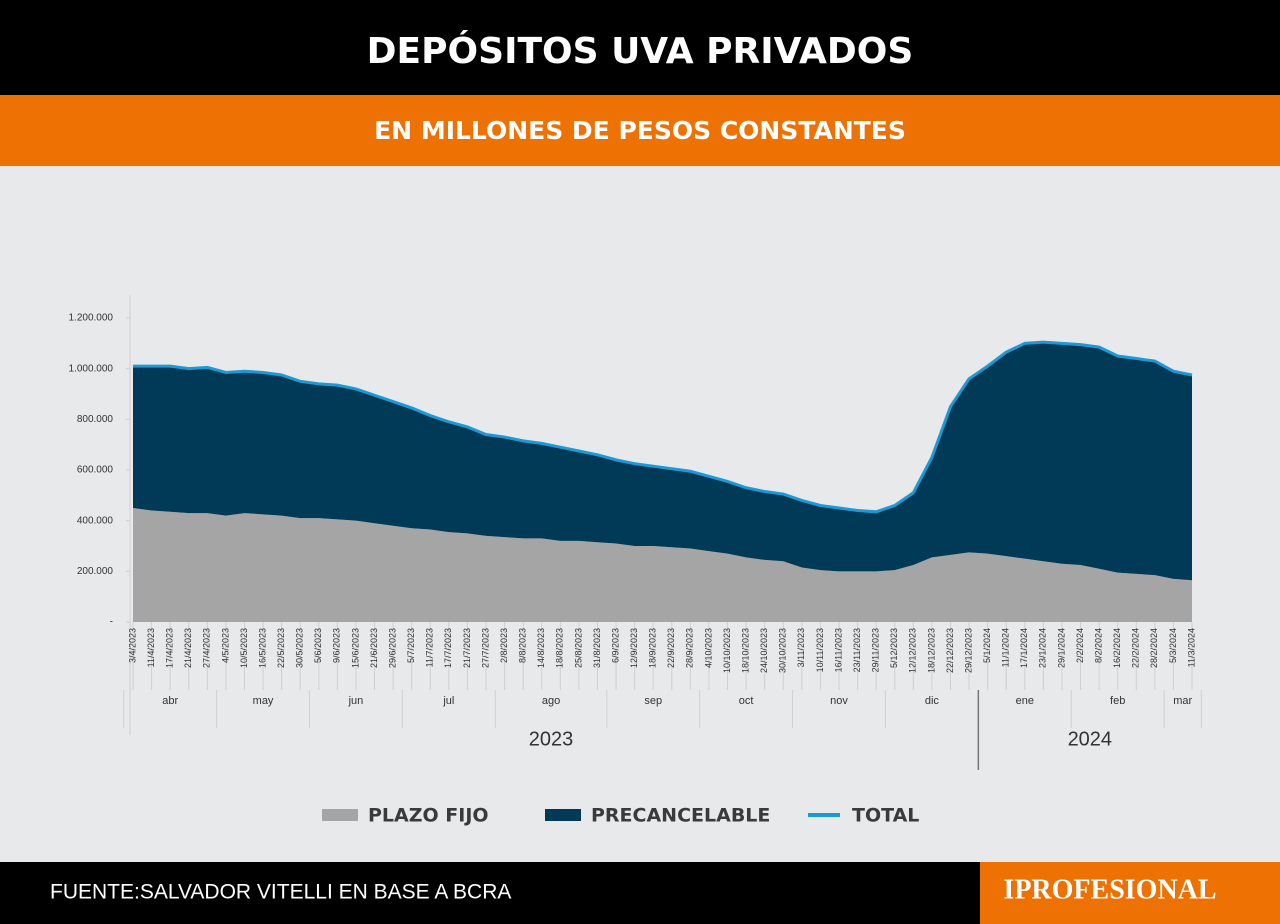 This screenshot has width=1280, height=924. I want to click on x-tick-label: 16/2/2024, so click(1117, 648).